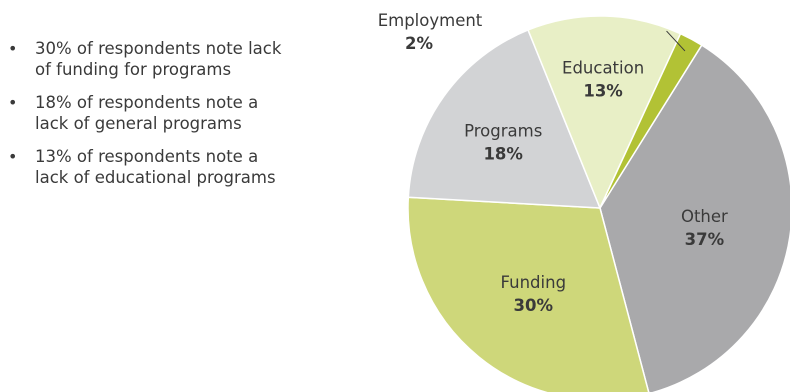 The height and width of the screenshot is (392, 790). Describe the element at coordinates (419, 43) in the screenshot. I see `slice-value-employment: 2%` at that location.